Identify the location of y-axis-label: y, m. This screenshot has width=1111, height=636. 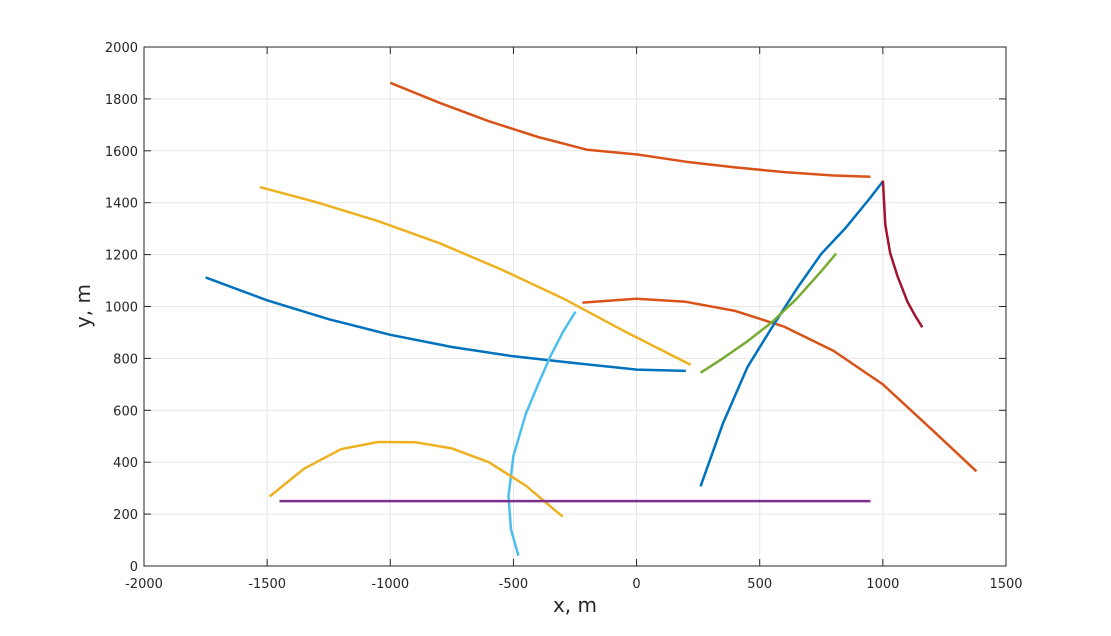
(83, 306).